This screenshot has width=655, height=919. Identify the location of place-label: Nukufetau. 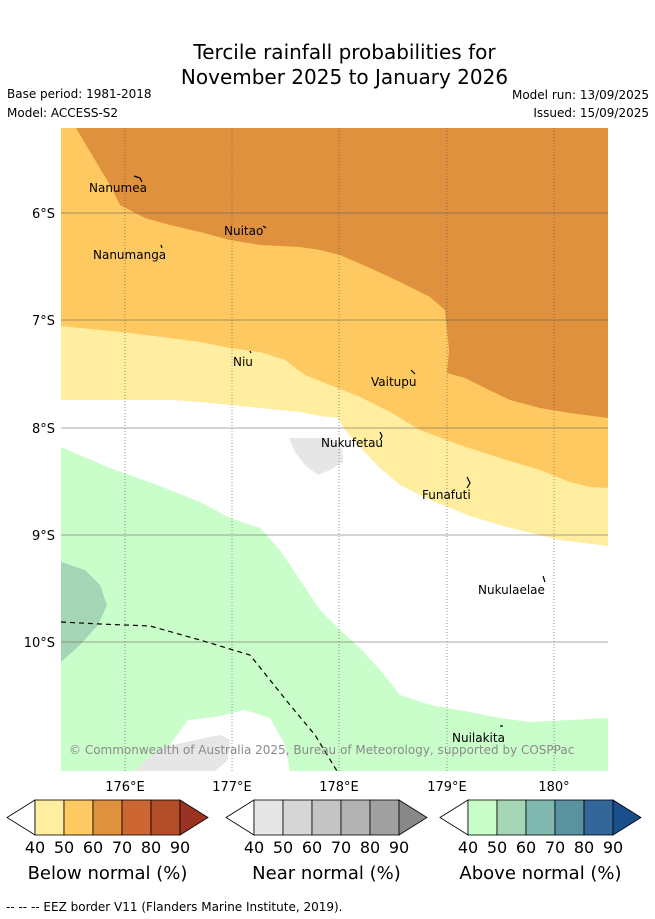
(352, 443).